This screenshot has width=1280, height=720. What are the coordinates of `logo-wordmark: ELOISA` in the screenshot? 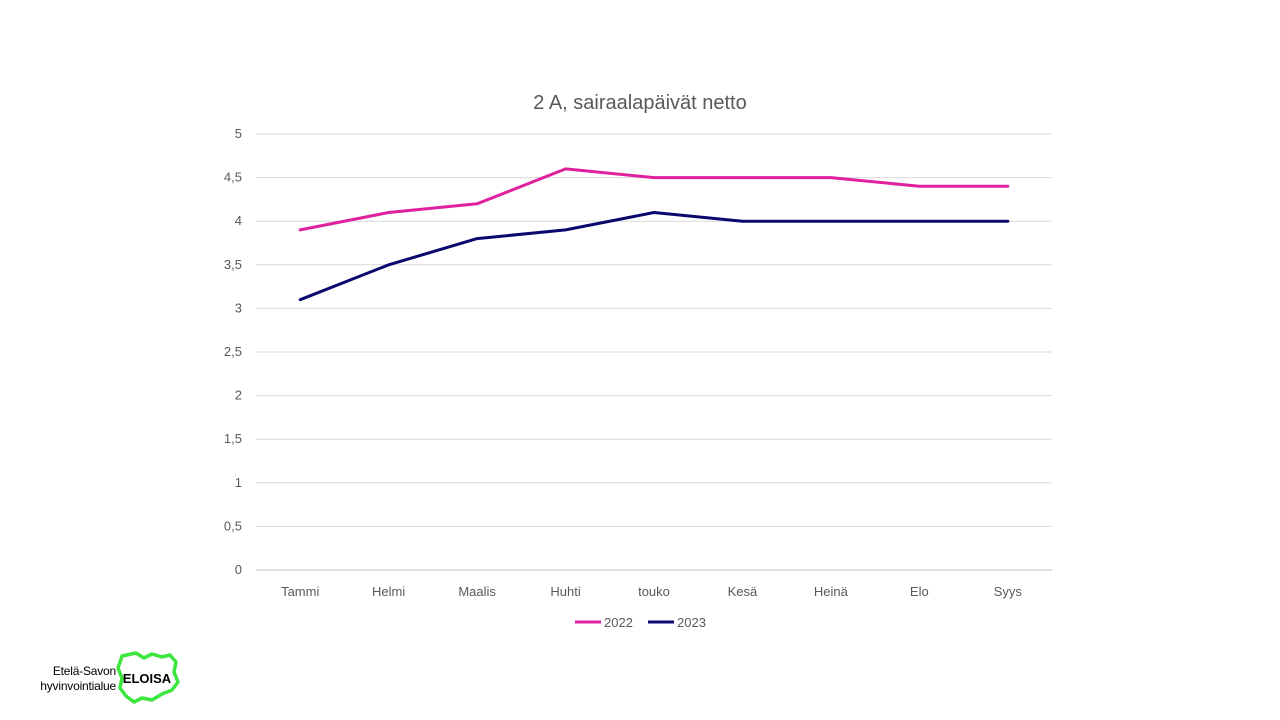 It's located at (147, 678).